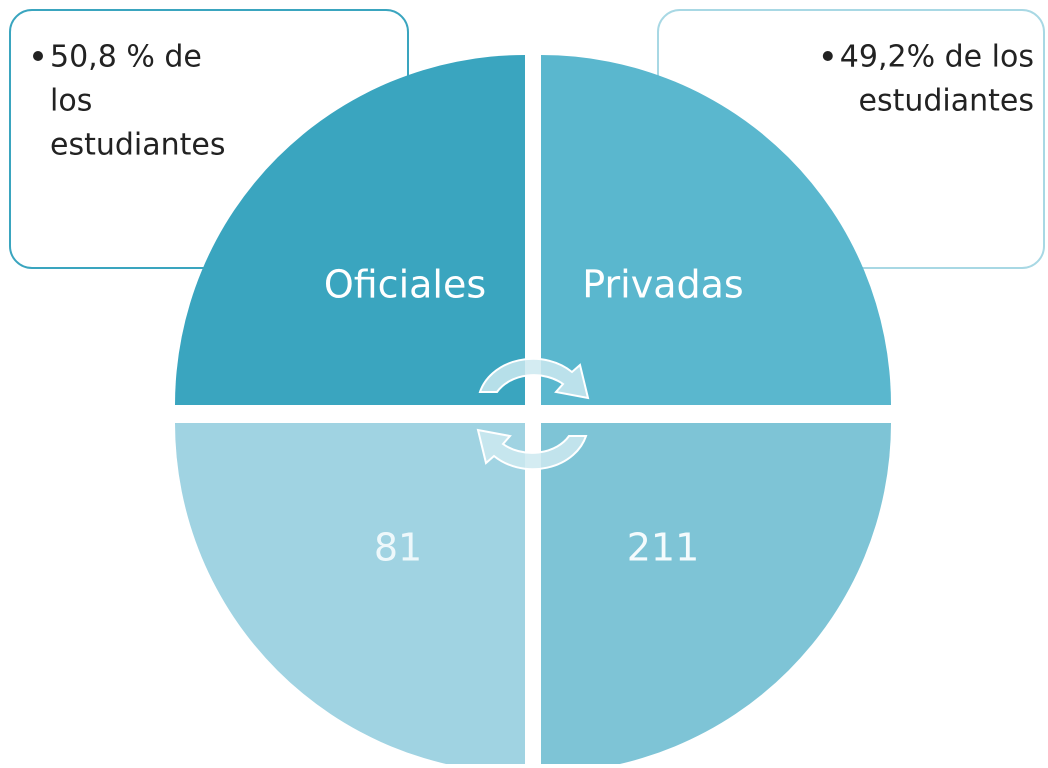 This screenshot has width=1048, height=768. Describe the element at coordinates (405, 285) in the screenshot. I see `quadrant-label: Oficiales` at that location.